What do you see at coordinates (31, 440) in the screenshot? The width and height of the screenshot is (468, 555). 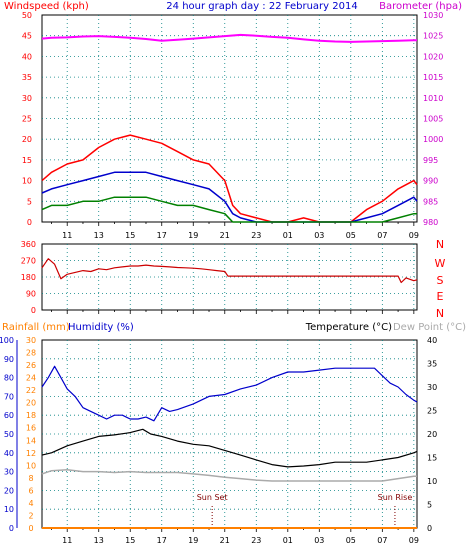 I see `rainfall-tick-label: 14` at bounding box center [31, 440].